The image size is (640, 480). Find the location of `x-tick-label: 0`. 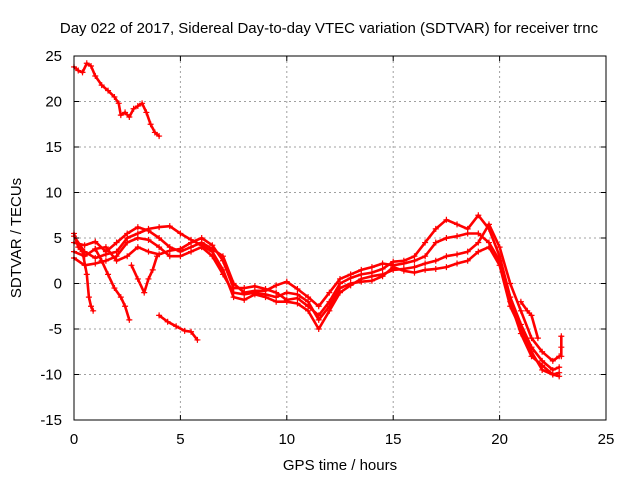

x-tick-label: 0 is located at coordinates (74, 439).